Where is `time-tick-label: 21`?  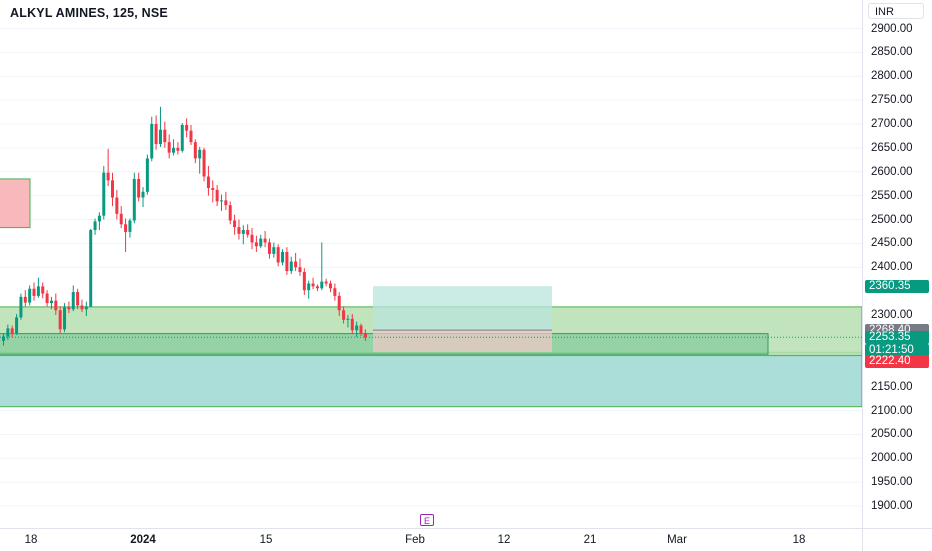
time-tick-label: 21 is located at coordinates (590, 540).